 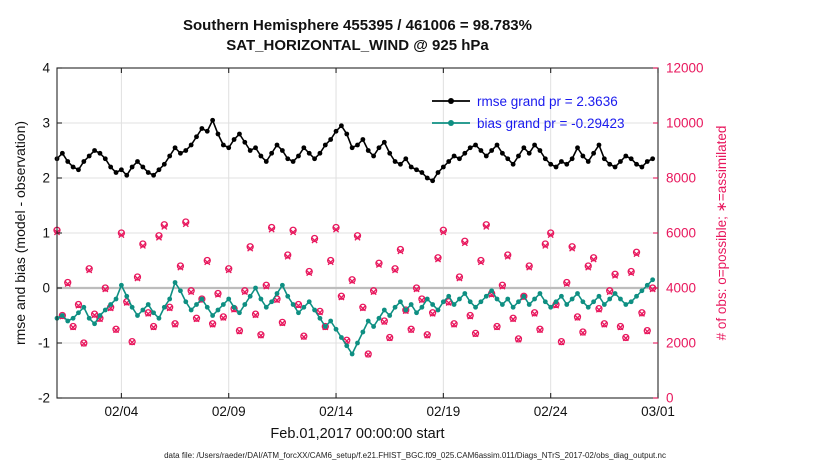 I want to click on y-axis-label-left: rmse and bias (model - observation), so click(x=20, y=233).